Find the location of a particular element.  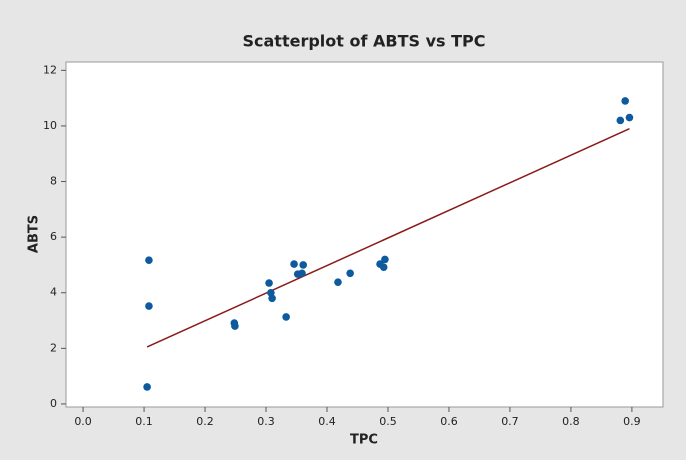

y-tick-label: 2 is located at coordinates (53, 347).